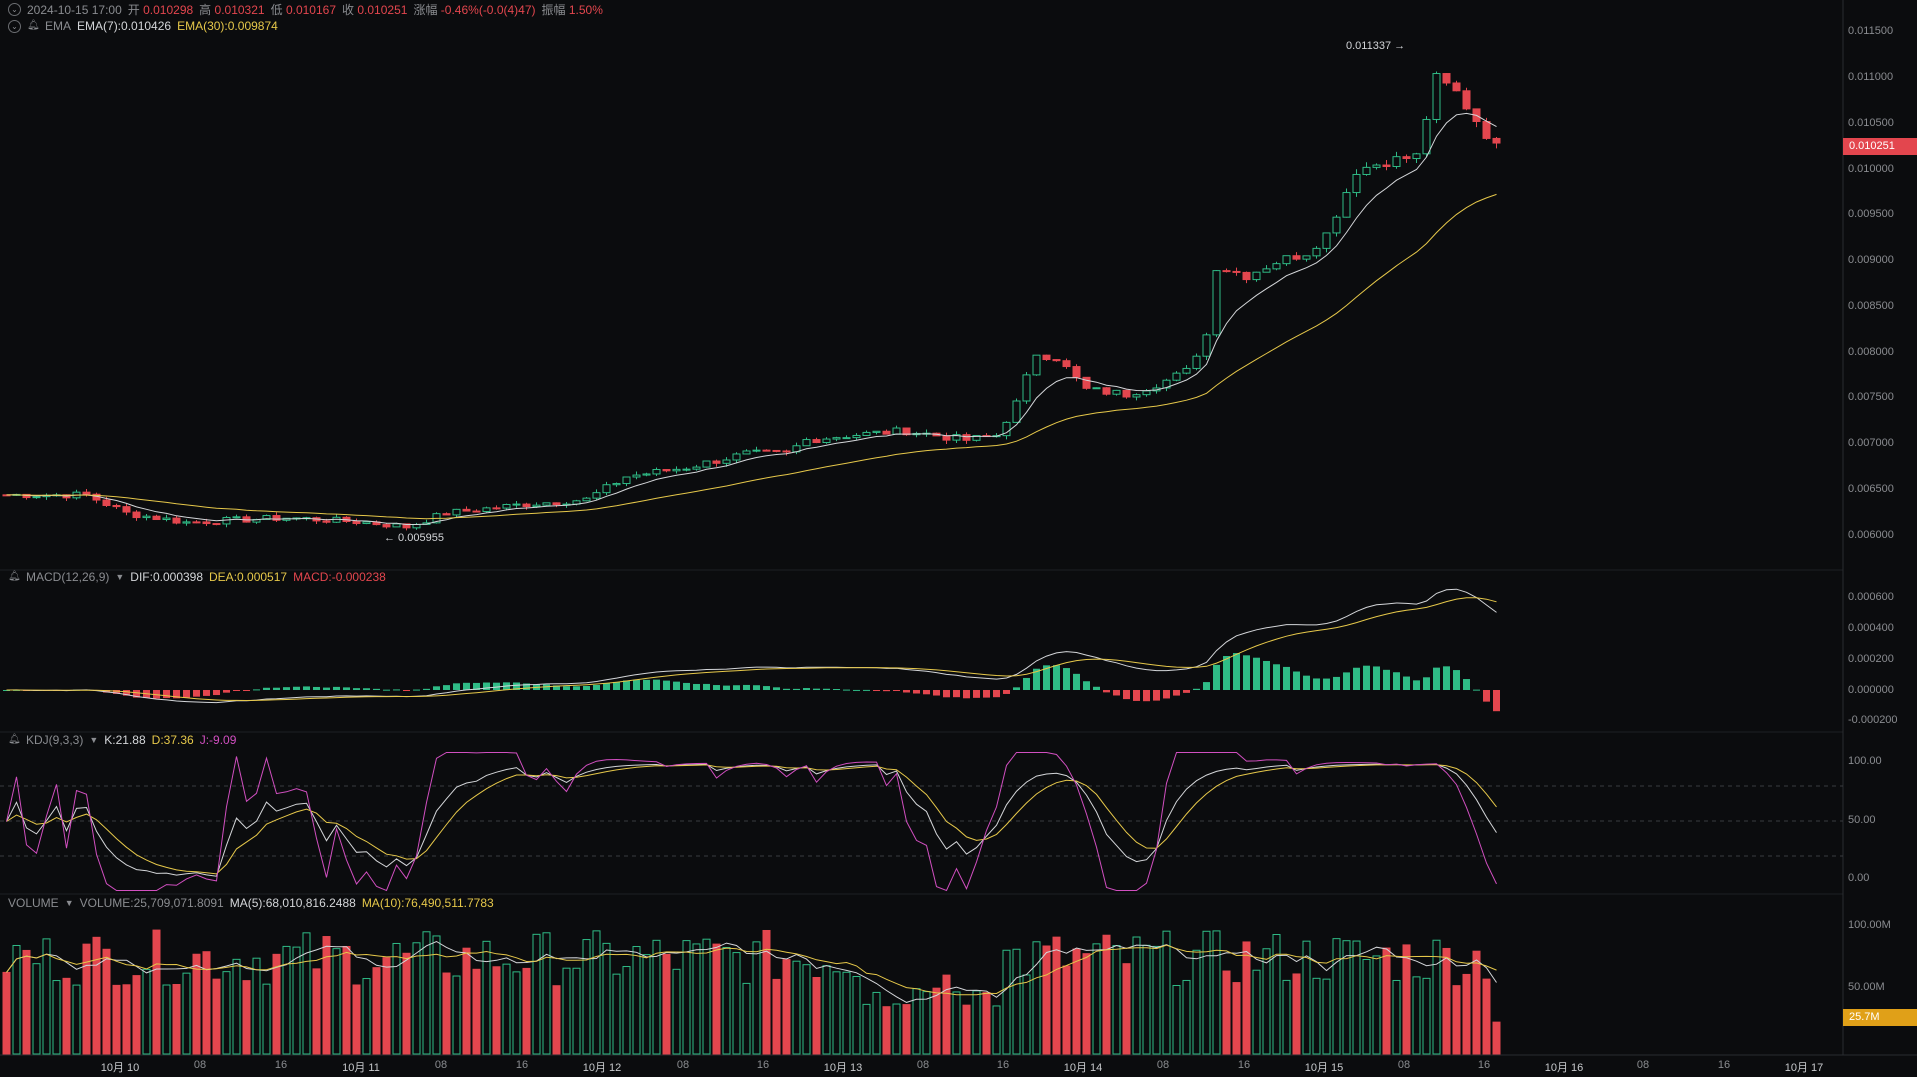 Image resolution: width=1917 pixels, height=1077 pixels. I want to click on macd-indicator-name: MACD(12,26,9), so click(68, 577).